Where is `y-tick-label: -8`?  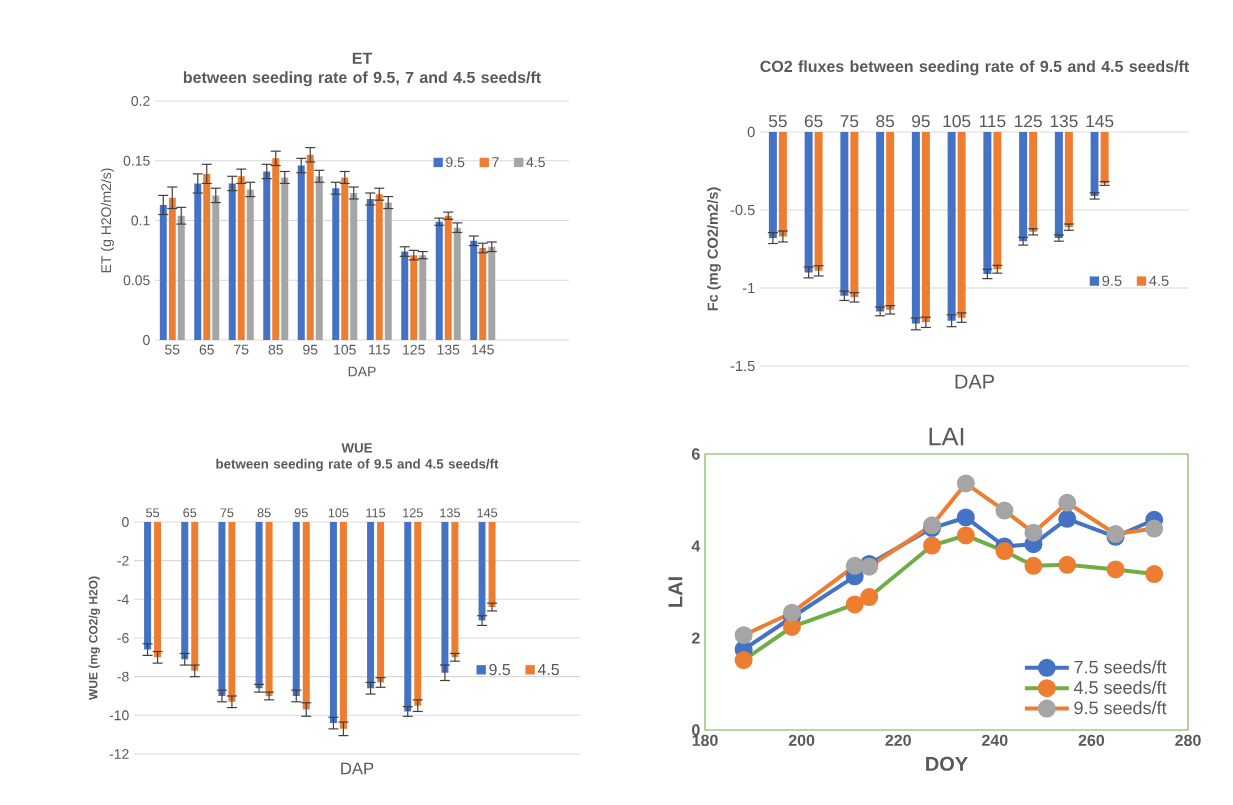 y-tick-label: -8 is located at coordinates (123, 676).